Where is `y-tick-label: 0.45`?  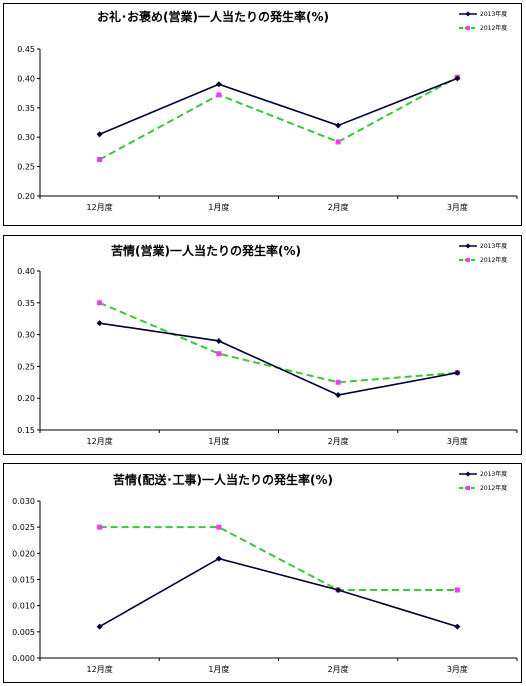 y-tick-label: 0.45 is located at coordinates (26, 49).